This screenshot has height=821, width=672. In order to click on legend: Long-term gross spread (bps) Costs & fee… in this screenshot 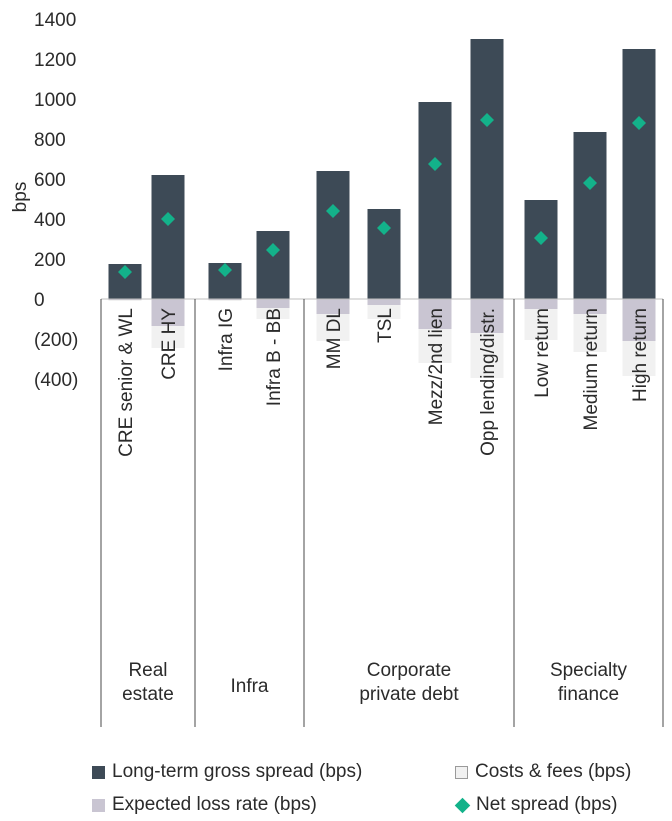, I will do `click(378, 787)`.